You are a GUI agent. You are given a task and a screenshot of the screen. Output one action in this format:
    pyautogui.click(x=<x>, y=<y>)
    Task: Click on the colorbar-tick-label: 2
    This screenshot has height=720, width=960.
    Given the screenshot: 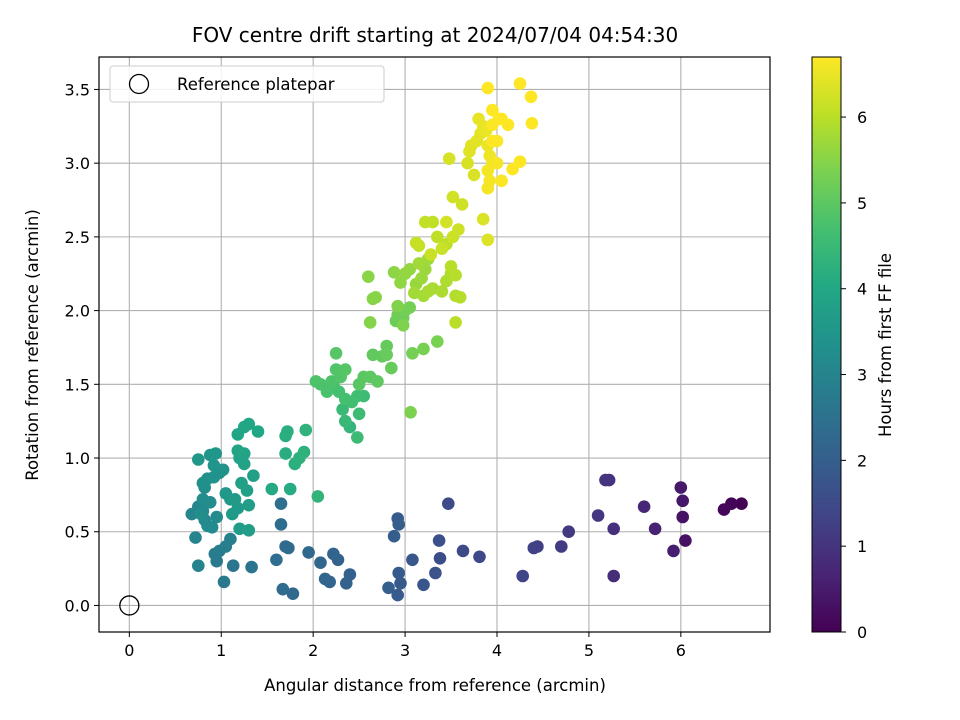 What is the action you would take?
    pyautogui.click(x=862, y=460)
    